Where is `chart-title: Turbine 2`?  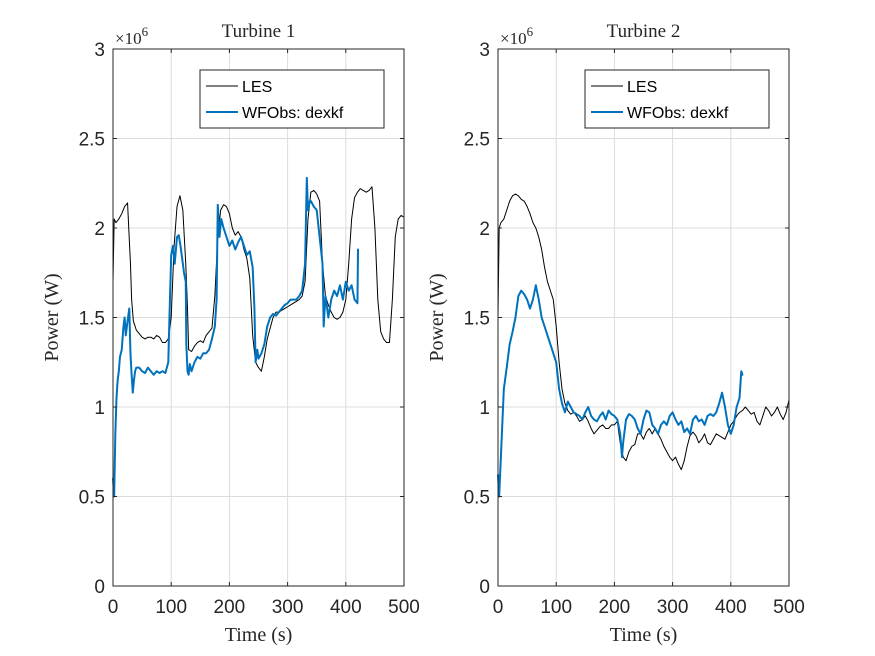 chart-title: Turbine 2 is located at coordinates (644, 31).